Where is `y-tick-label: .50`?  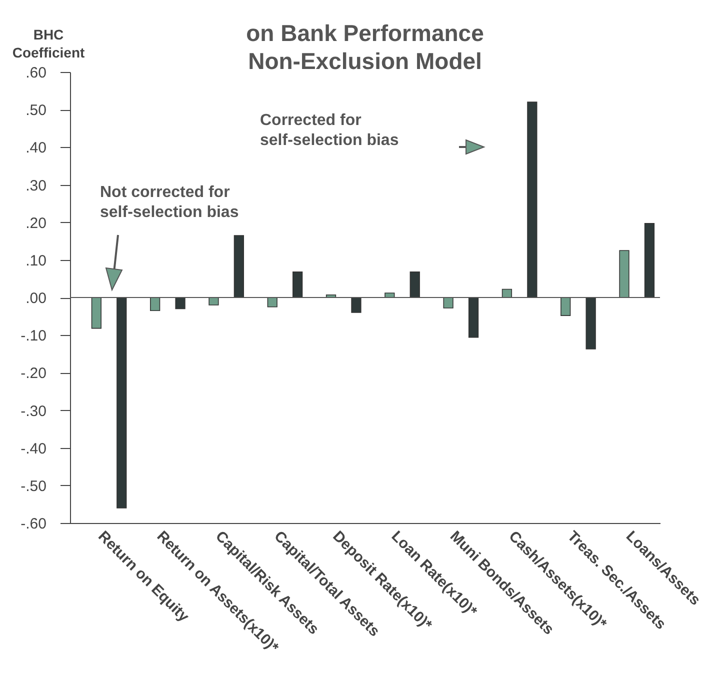 y-tick-label: .50 is located at coordinates (36, 111).